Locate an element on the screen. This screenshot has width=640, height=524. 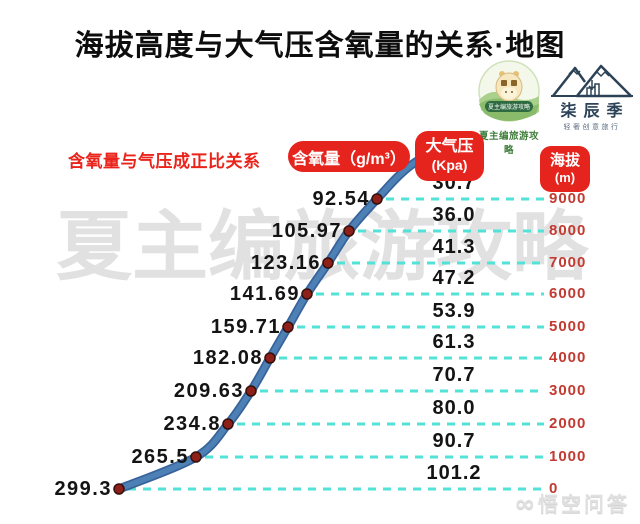
brand-logo: 柒辰季 轻奢创意旅行 is located at coordinates (592, 97).